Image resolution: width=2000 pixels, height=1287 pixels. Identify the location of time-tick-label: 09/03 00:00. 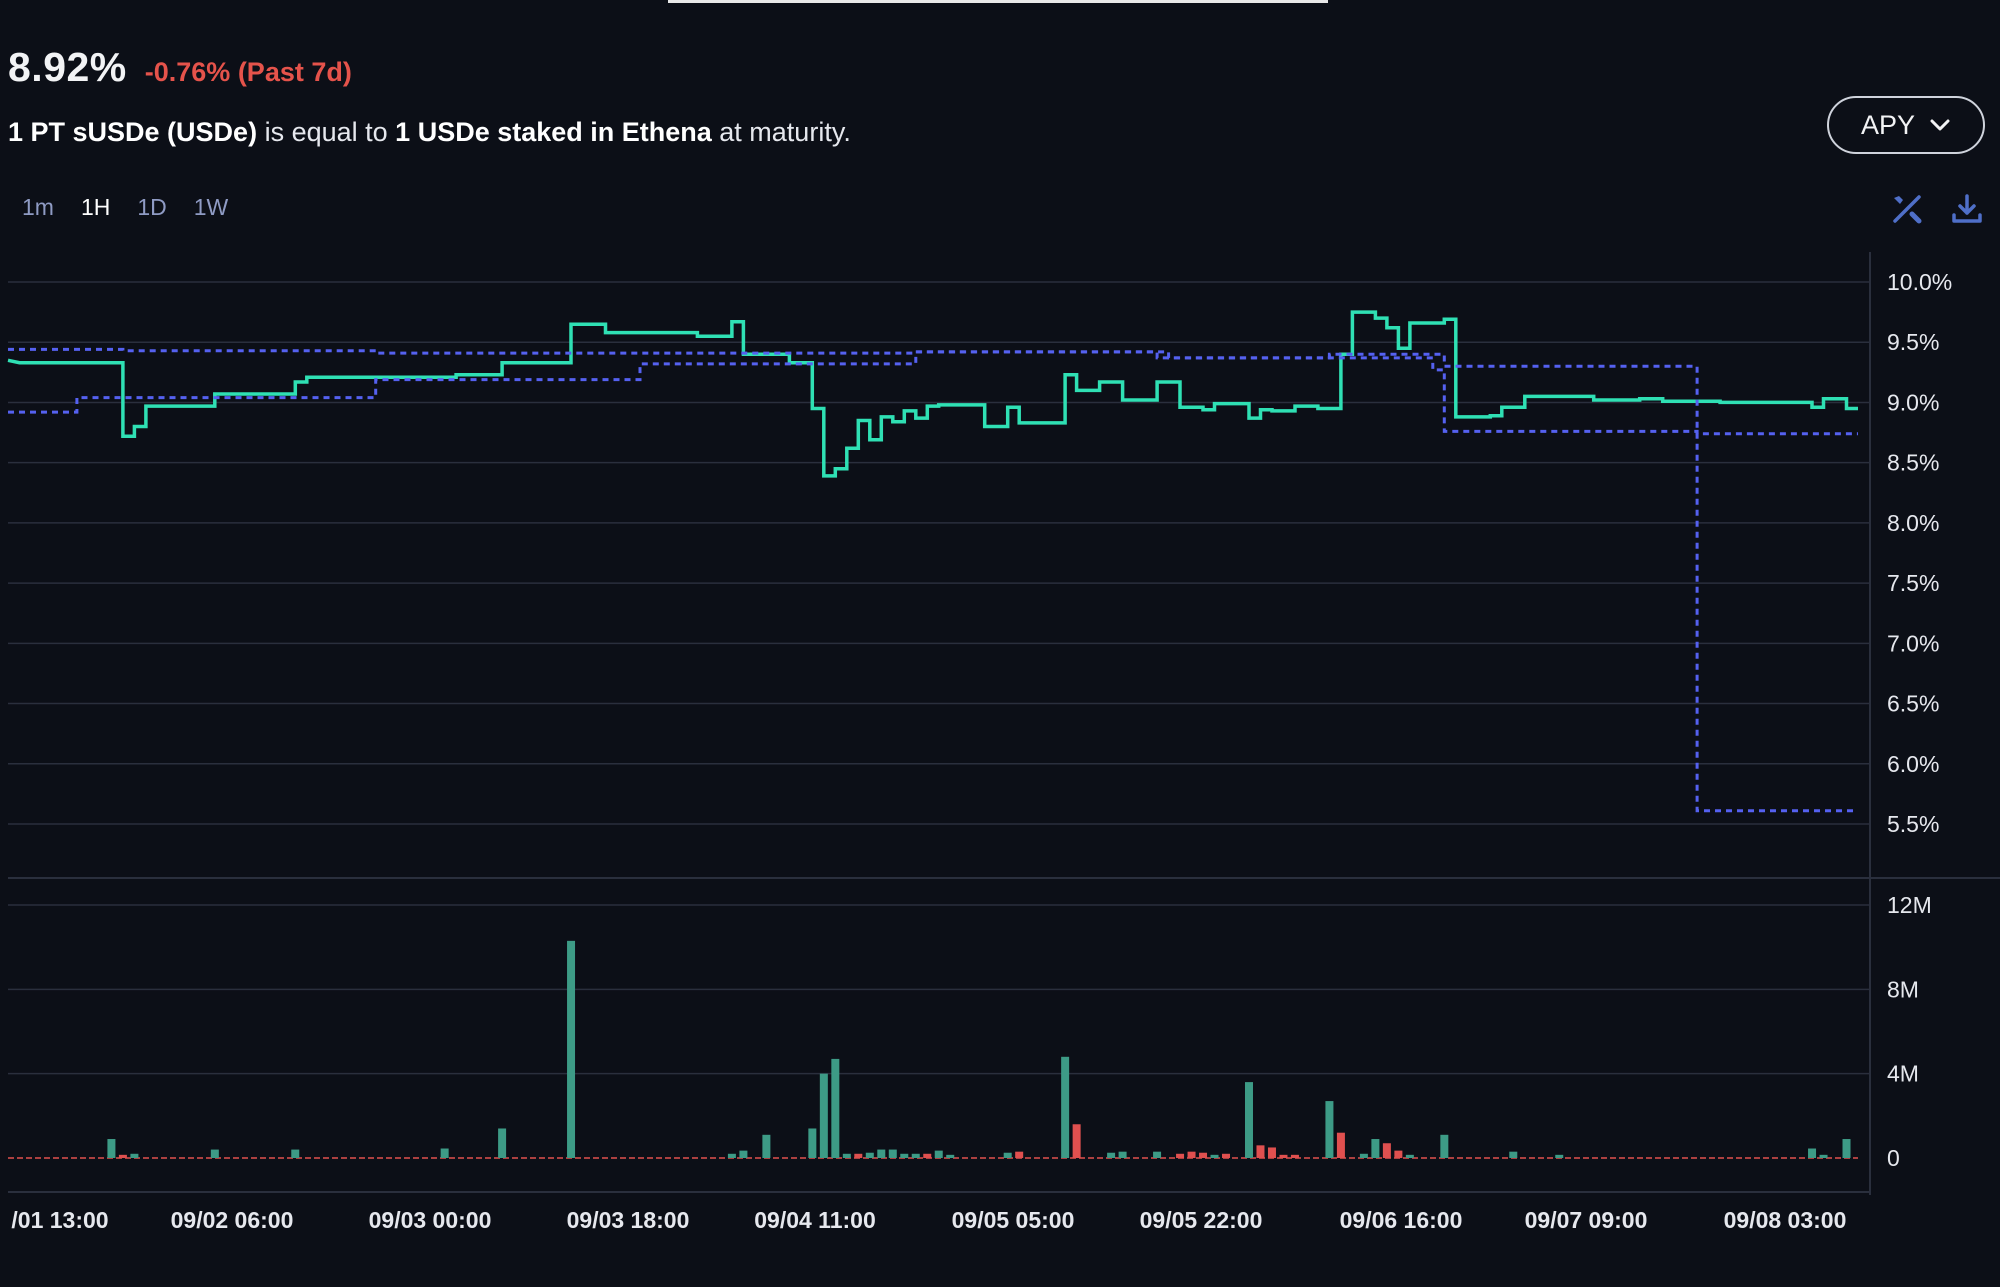
(430, 1220).